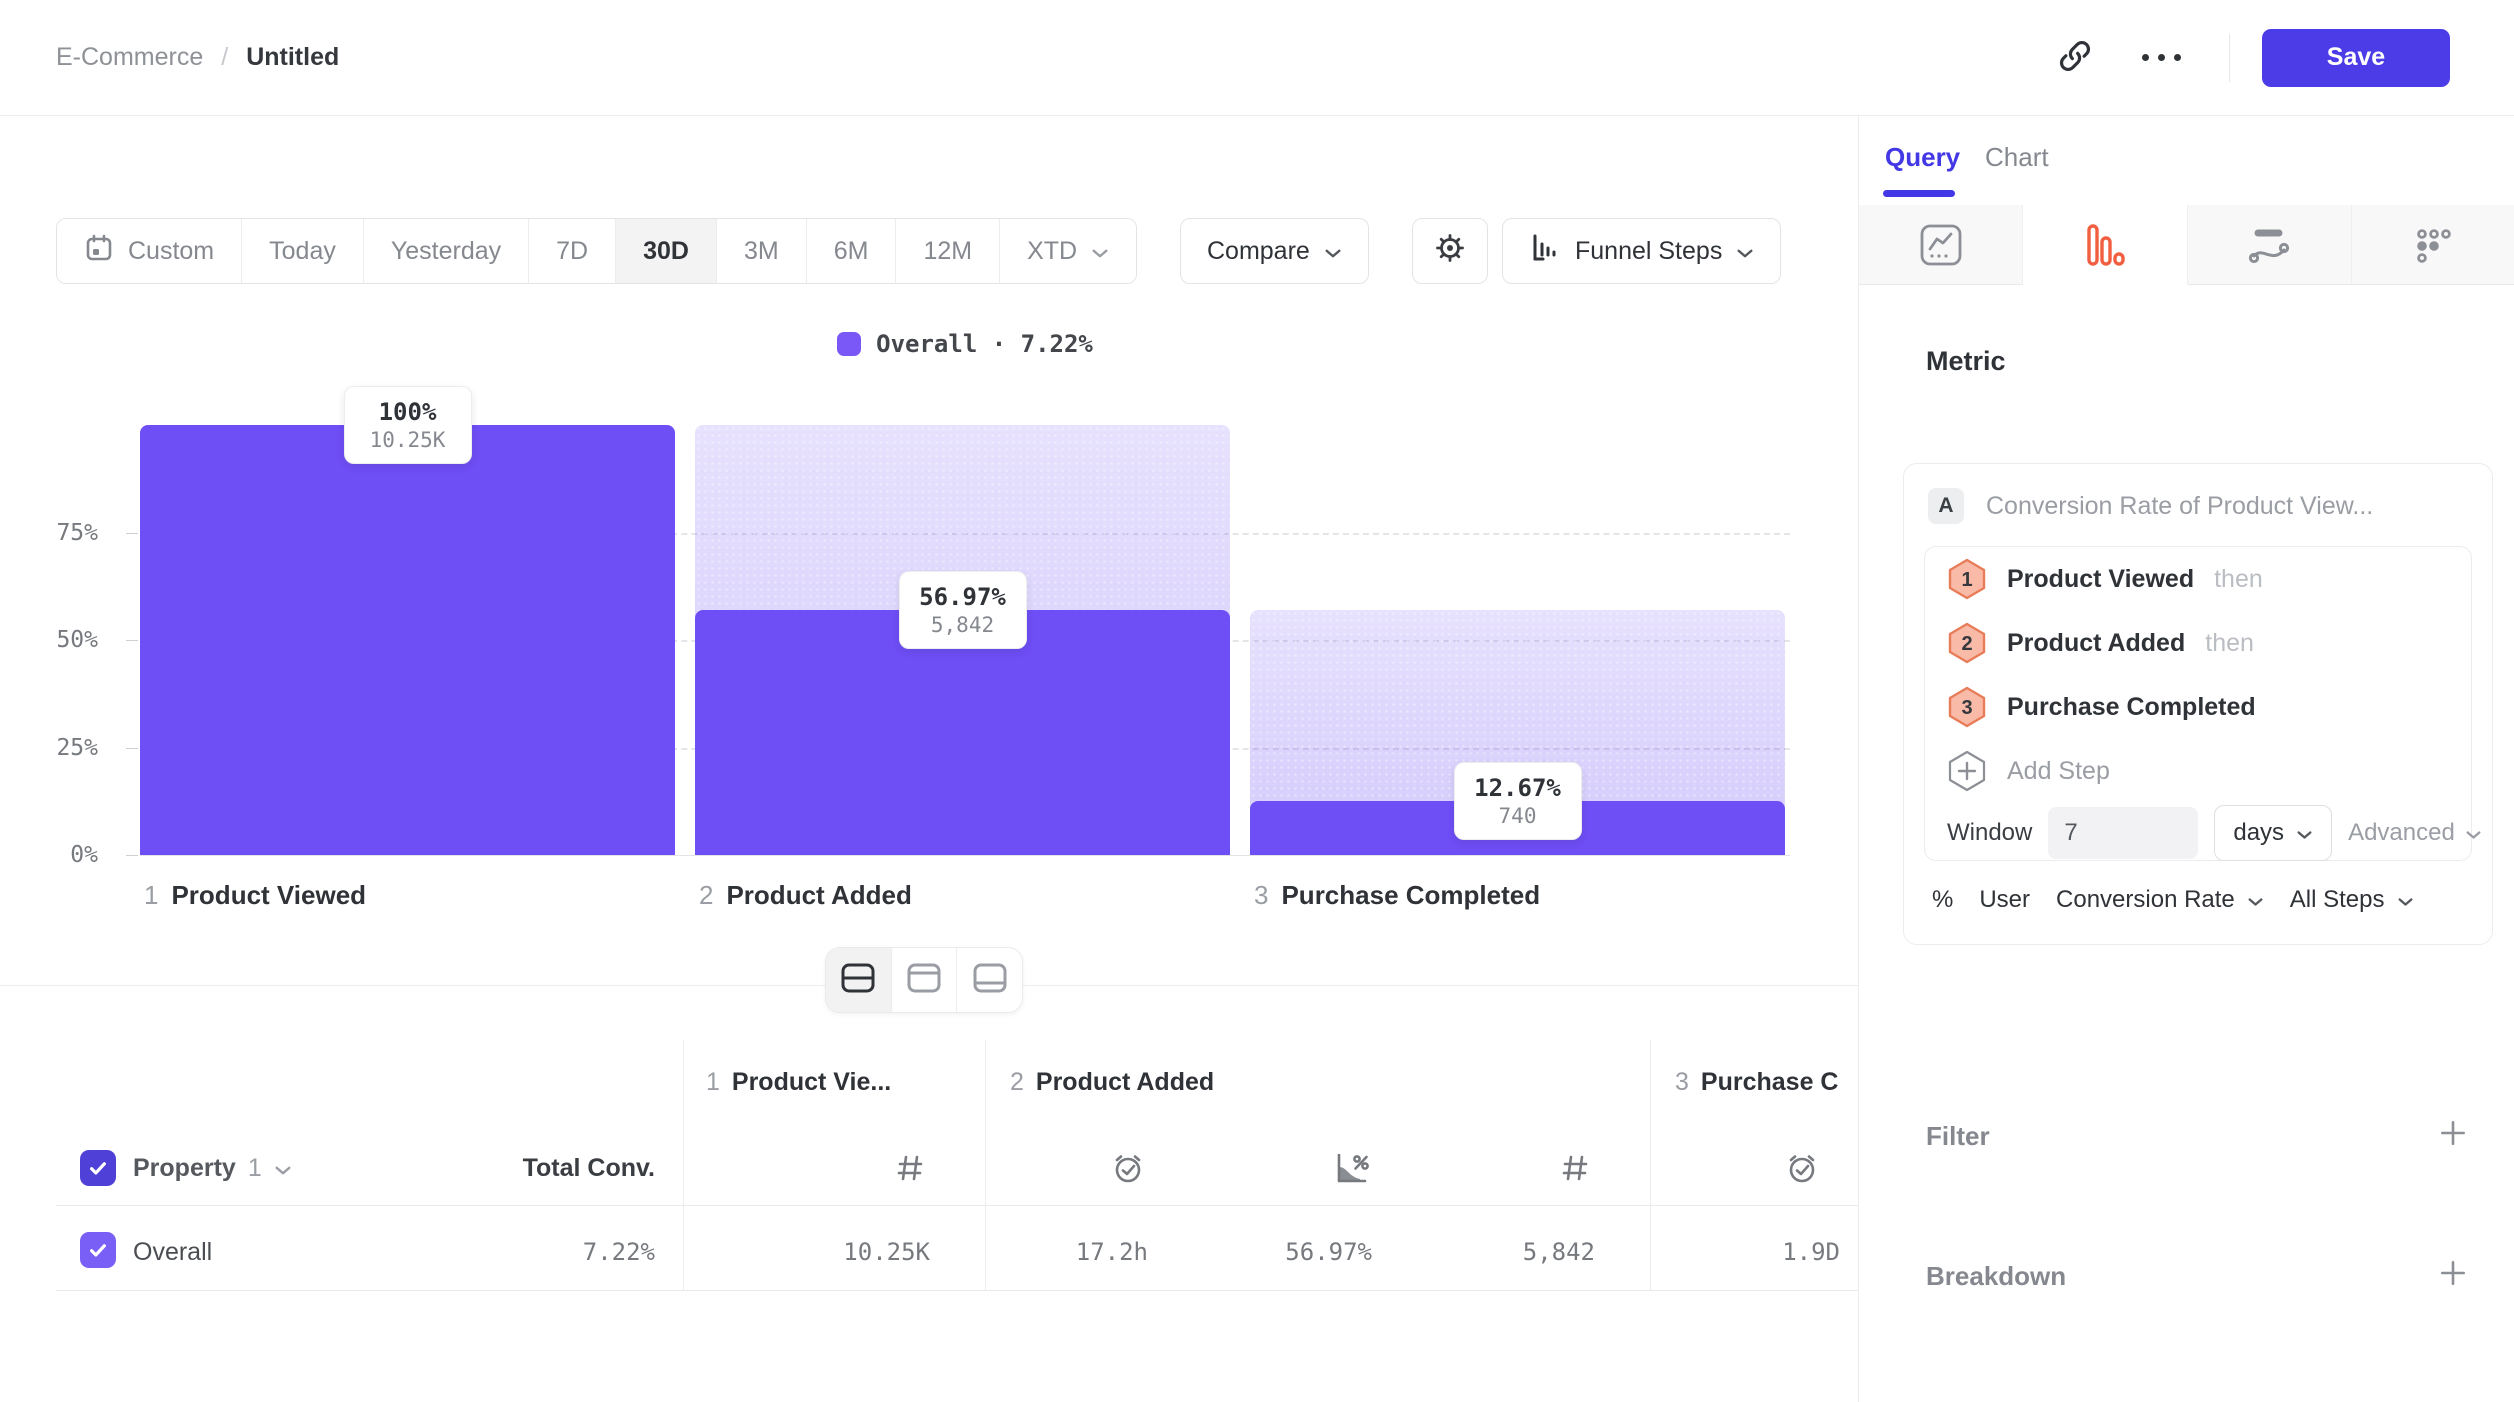  Describe the element at coordinates (293, 57) in the screenshot. I see `page-title: Untitled` at that location.